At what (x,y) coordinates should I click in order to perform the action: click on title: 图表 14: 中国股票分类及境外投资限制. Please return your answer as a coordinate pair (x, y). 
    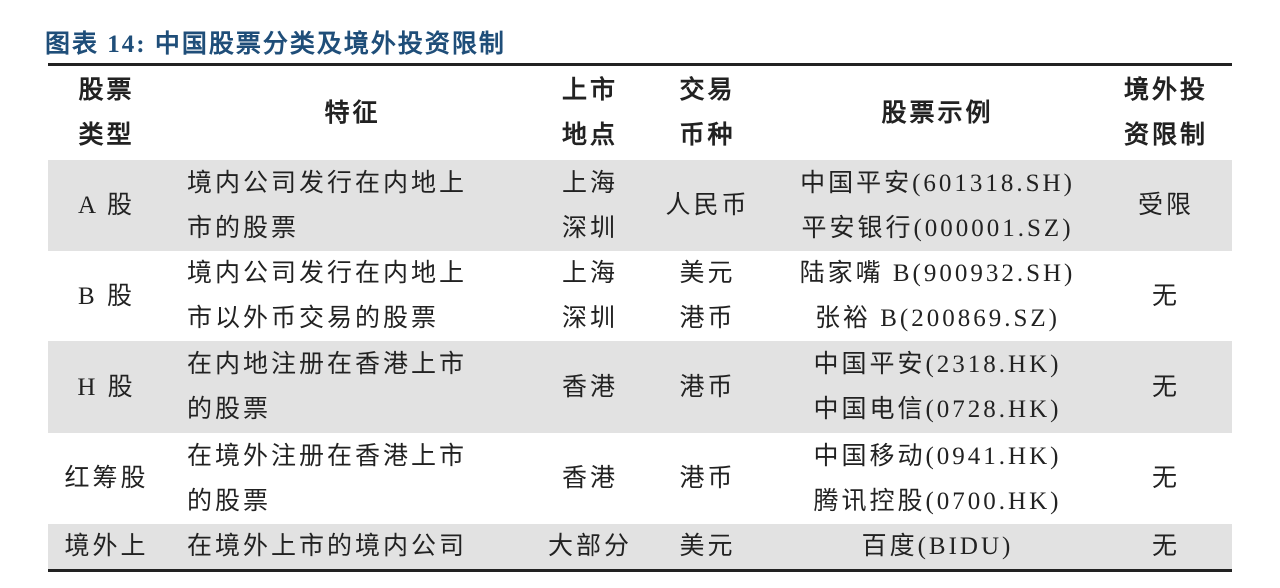
    Looking at the image, I should click on (275, 44).